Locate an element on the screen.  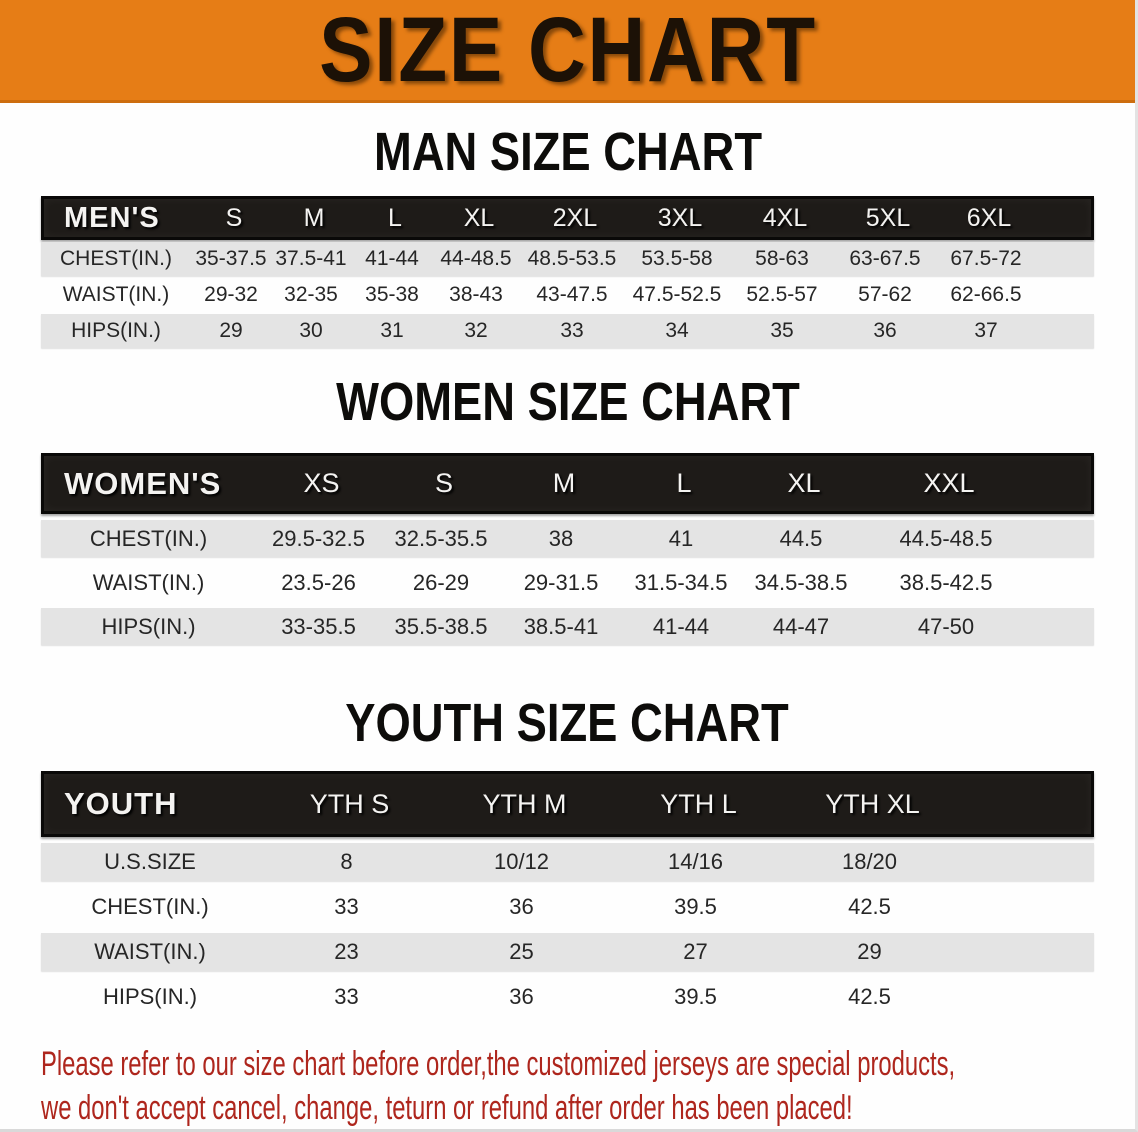
table-cell: 43-47.5 is located at coordinates (572, 294).